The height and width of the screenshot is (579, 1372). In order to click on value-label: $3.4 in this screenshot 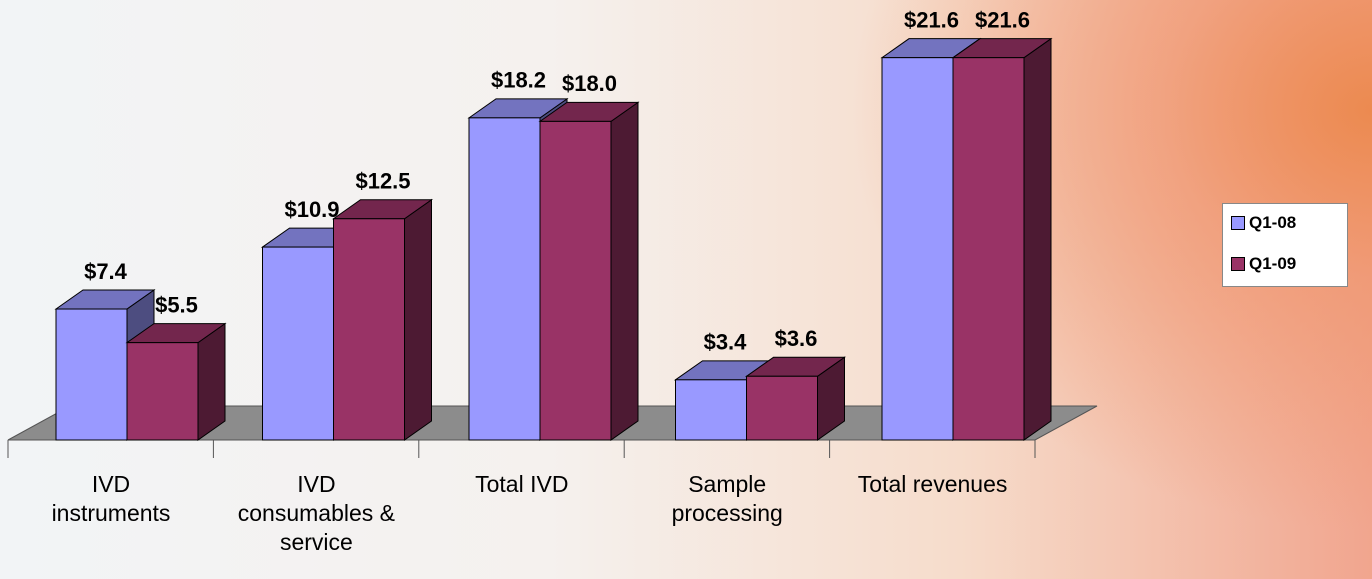, I will do `click(726, 342)`.